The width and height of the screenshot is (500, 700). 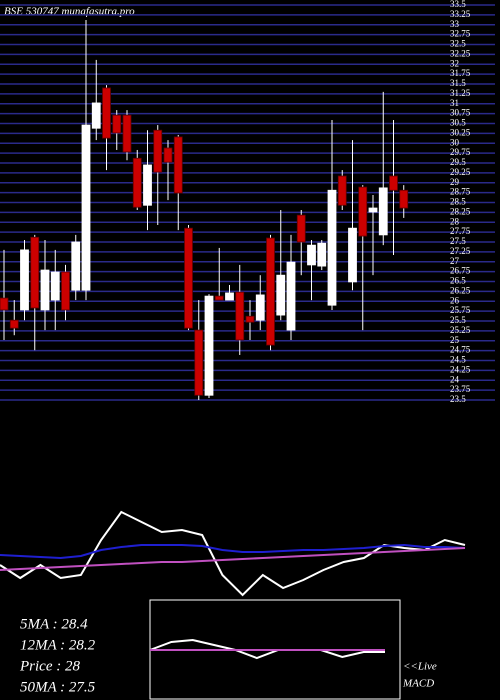 I want to click on y-tick-label: 33.25, so click(x=460, y=14).